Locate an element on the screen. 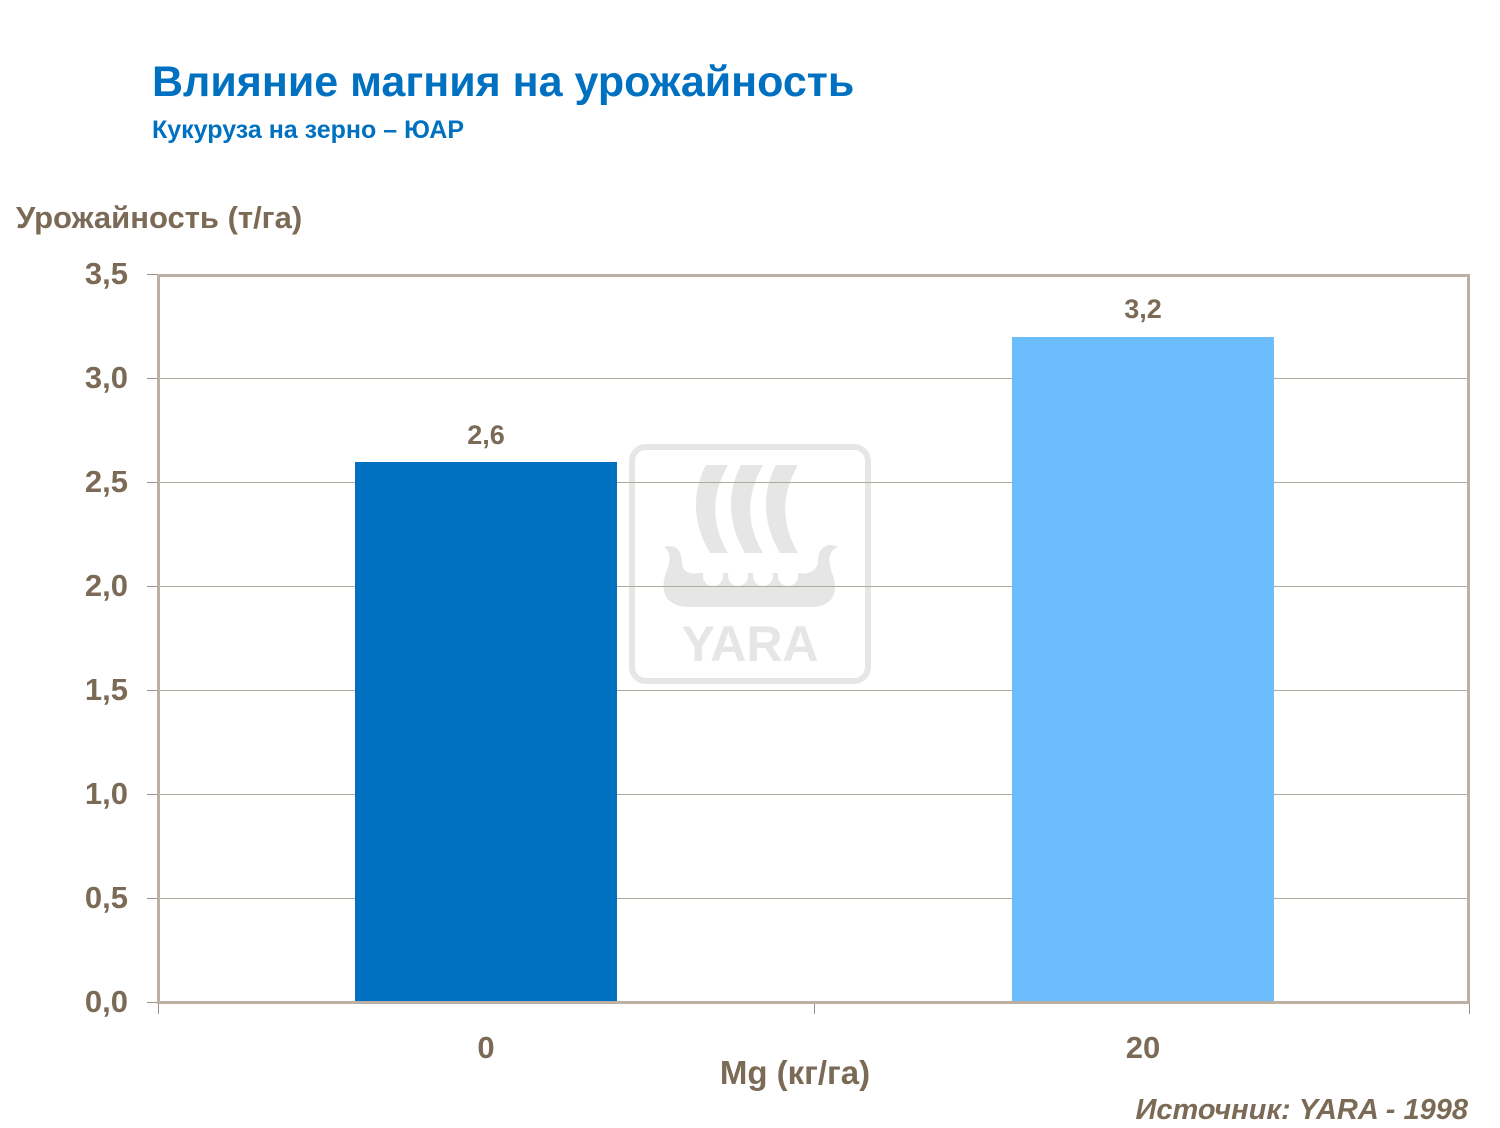 The height and width of the screenshot is (1128, 1500). y-axis-label: Урожайность (т/га) is located at coordinates (159, 217).